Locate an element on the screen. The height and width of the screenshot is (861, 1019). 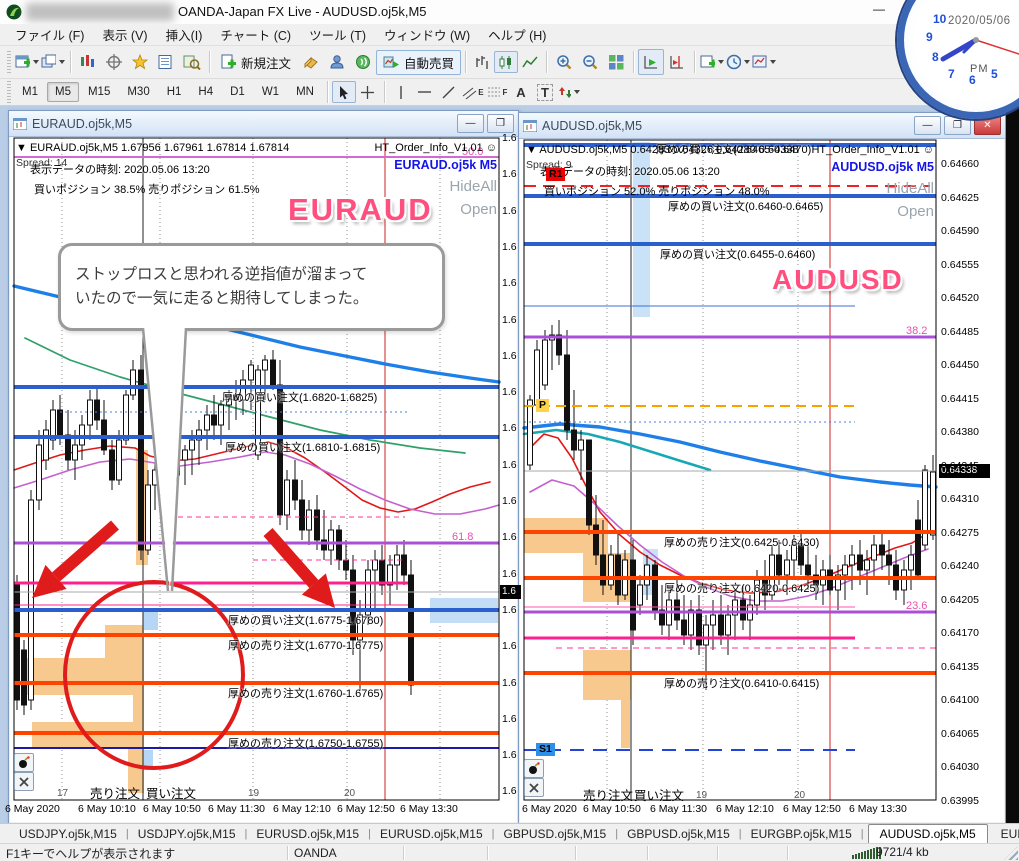
resize-grip is located at coordinates (1011, 853).